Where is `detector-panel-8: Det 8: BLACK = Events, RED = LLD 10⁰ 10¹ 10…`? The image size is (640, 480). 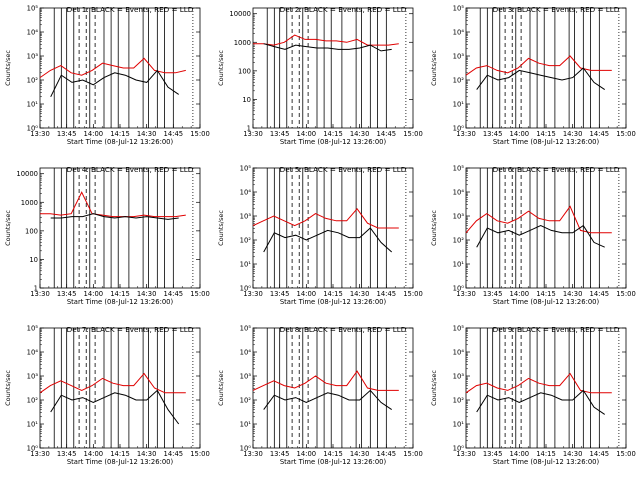
detector-panel-8: Det 8: BLACK = Events, RED = LLD 10⁰ 10¹ 10… is located at coordinates (320, 396).